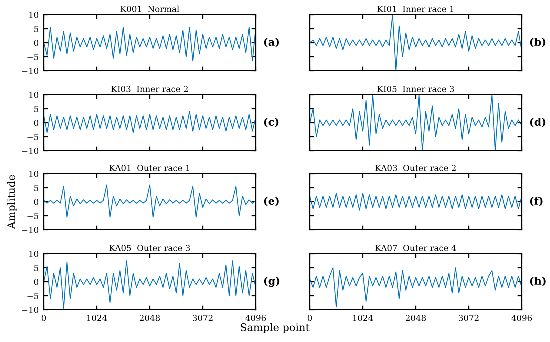 The image size is (550, 342). What do you see at coordinates (538, 281) in the screenshot?
I see `text: (h)` at bounding box center [538, 281].